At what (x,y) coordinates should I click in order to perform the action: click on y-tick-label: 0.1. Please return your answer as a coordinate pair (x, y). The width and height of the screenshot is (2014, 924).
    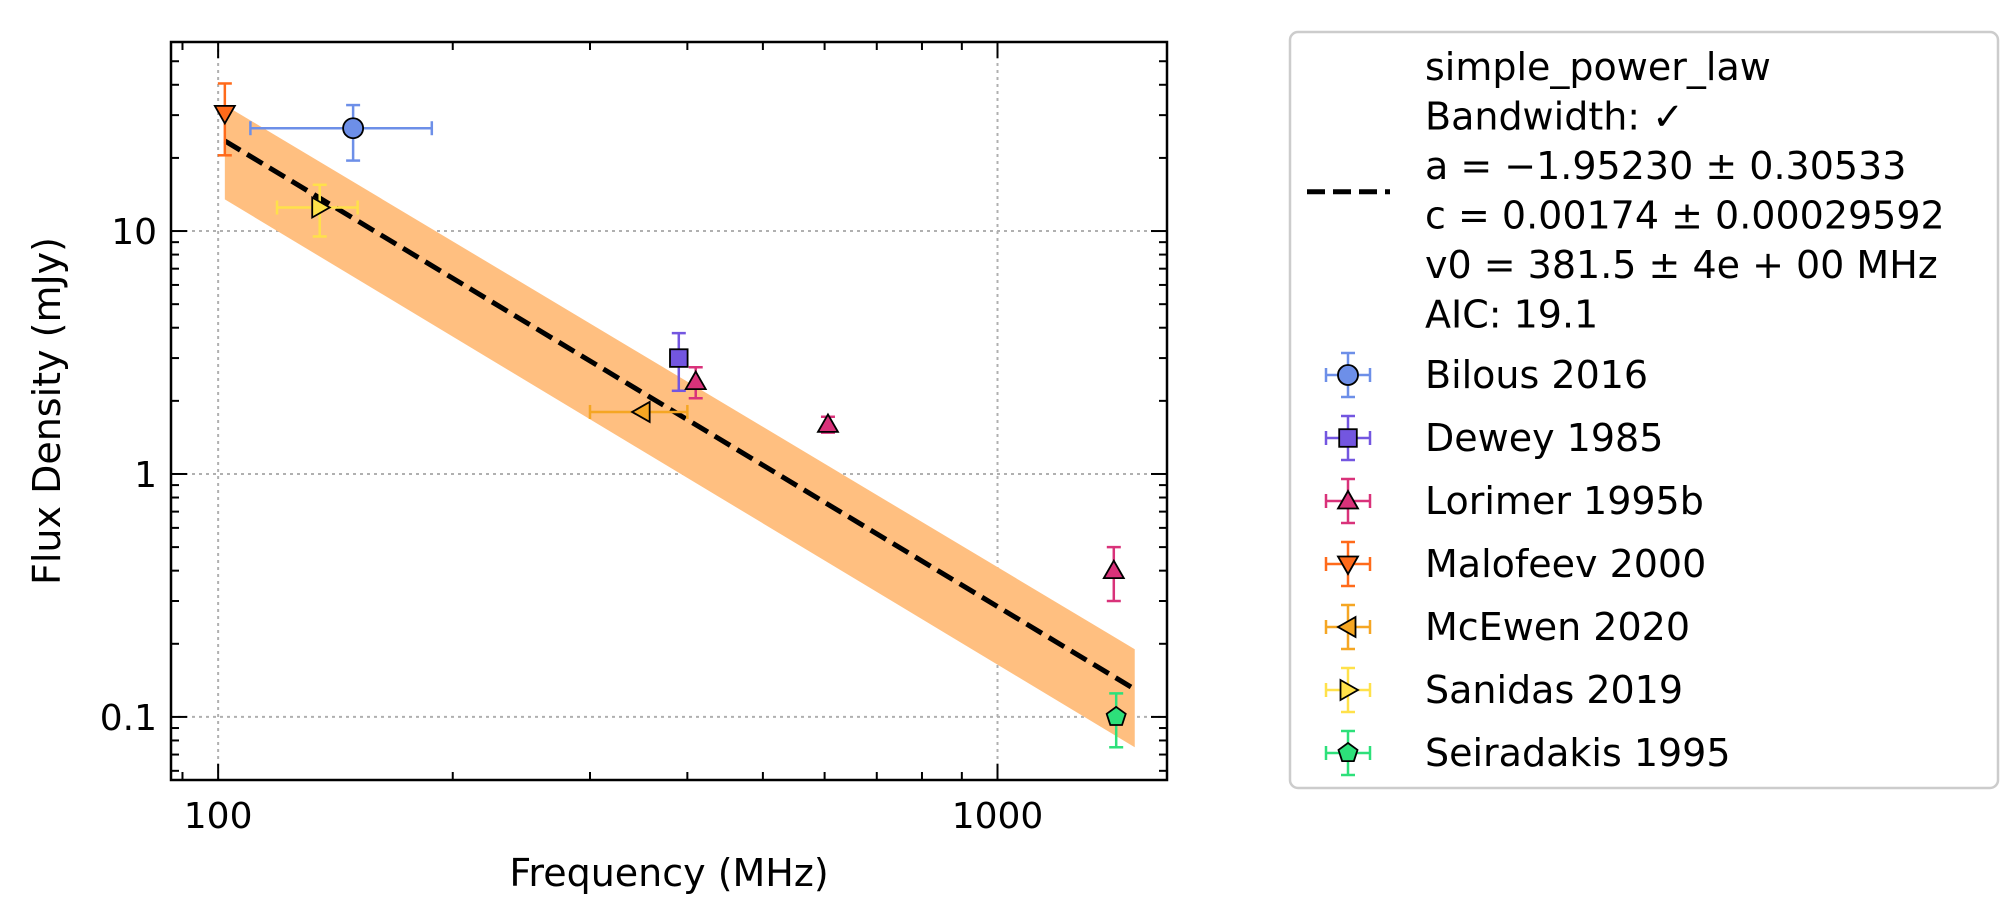
    Looking at the image, I should click on (128, 718).